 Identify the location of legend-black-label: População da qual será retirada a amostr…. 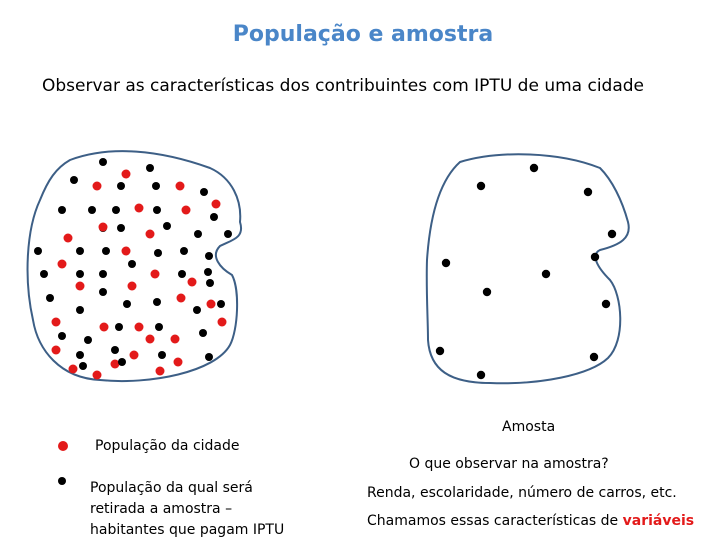
(205, 509).